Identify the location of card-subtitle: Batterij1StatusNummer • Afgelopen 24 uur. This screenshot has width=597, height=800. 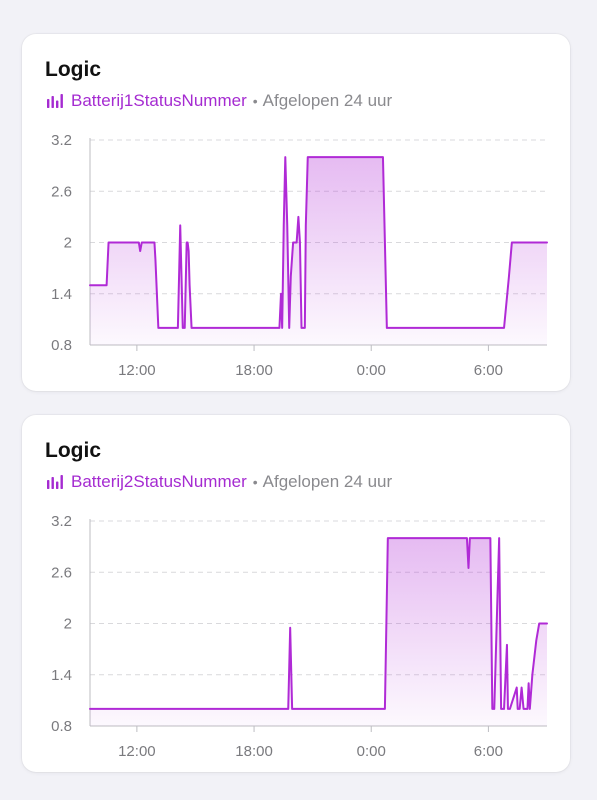
(219, 101).